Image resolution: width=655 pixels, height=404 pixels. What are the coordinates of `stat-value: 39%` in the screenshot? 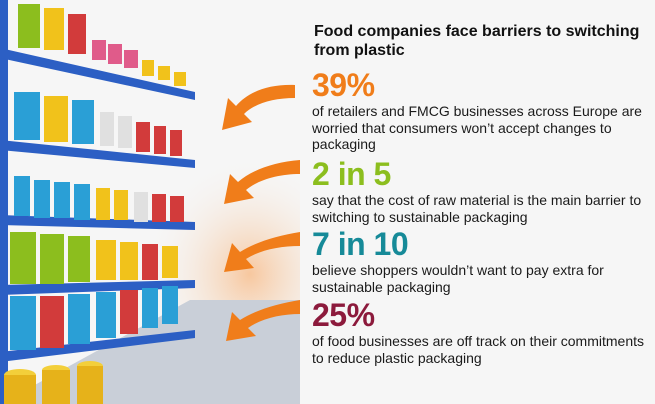 It's located at (343, 85).